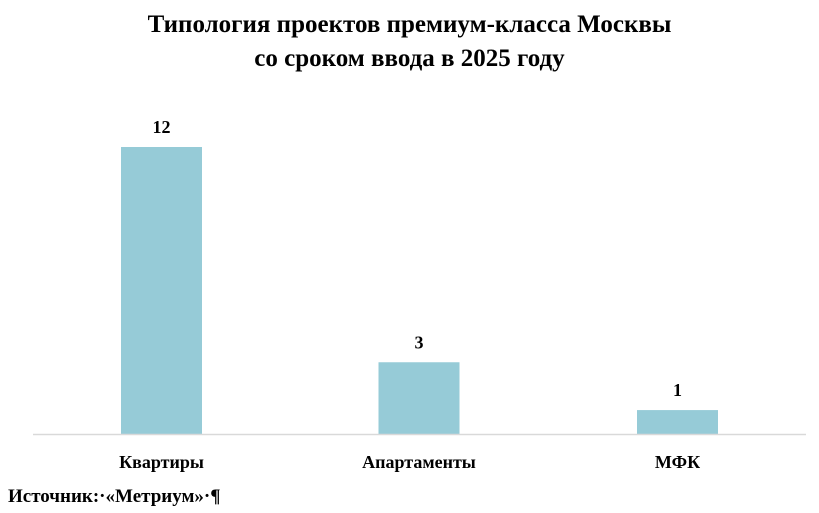 The height and width of the screenshot is (513, 819). What do you see at coordinates (677, 462) in the screenshot?
I see `x-tick-label-3: МФК` at bounding box center [677, 462].